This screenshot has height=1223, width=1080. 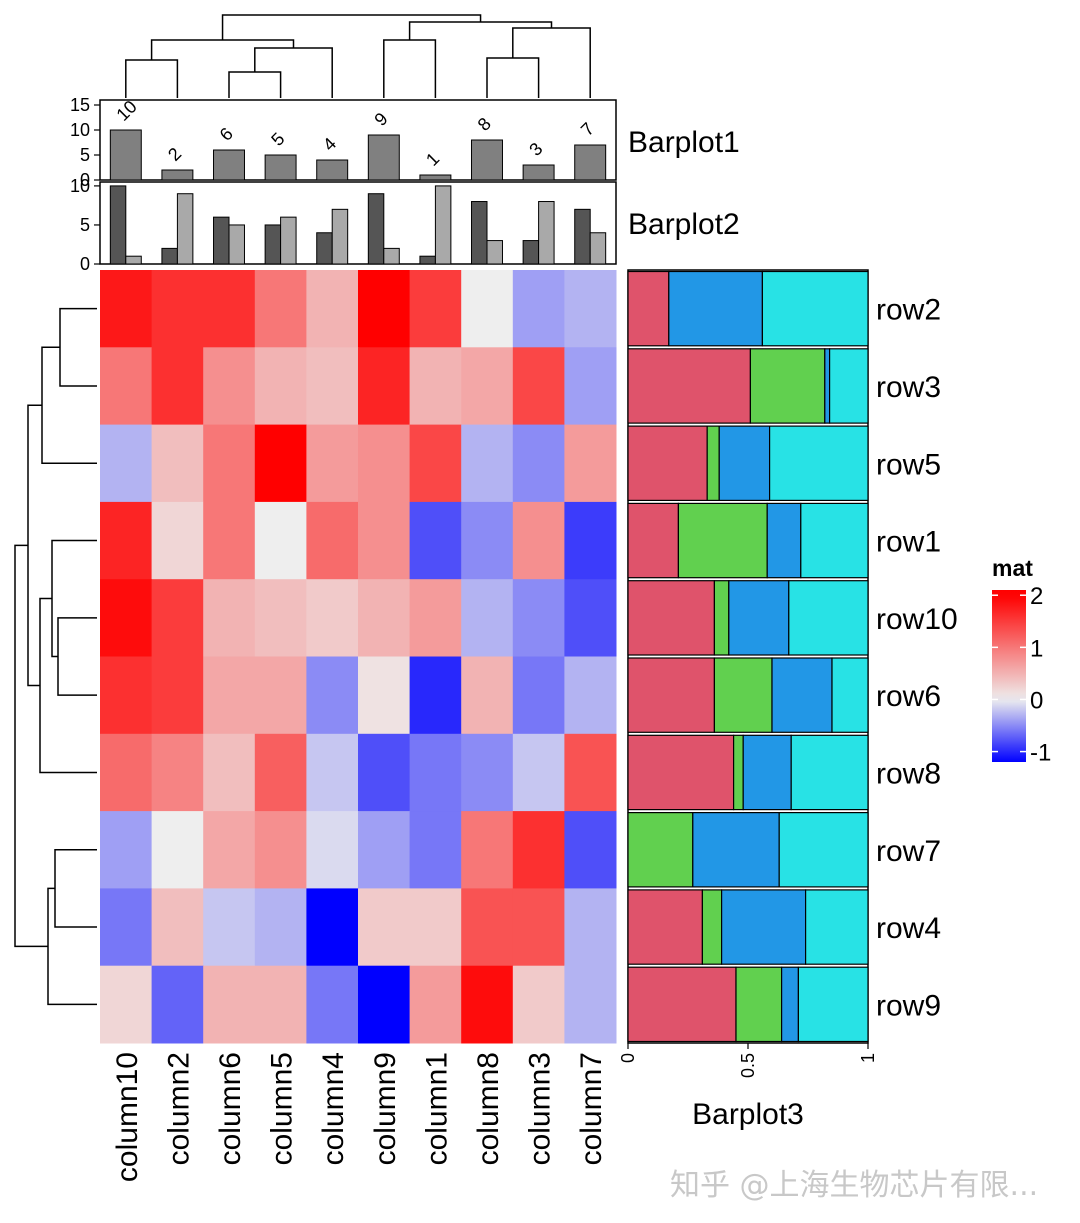 What do you see at coordinates (277, 139) in the screenshot?
I see `barplot1-value-label: 5` at bounding box center [277, 139].